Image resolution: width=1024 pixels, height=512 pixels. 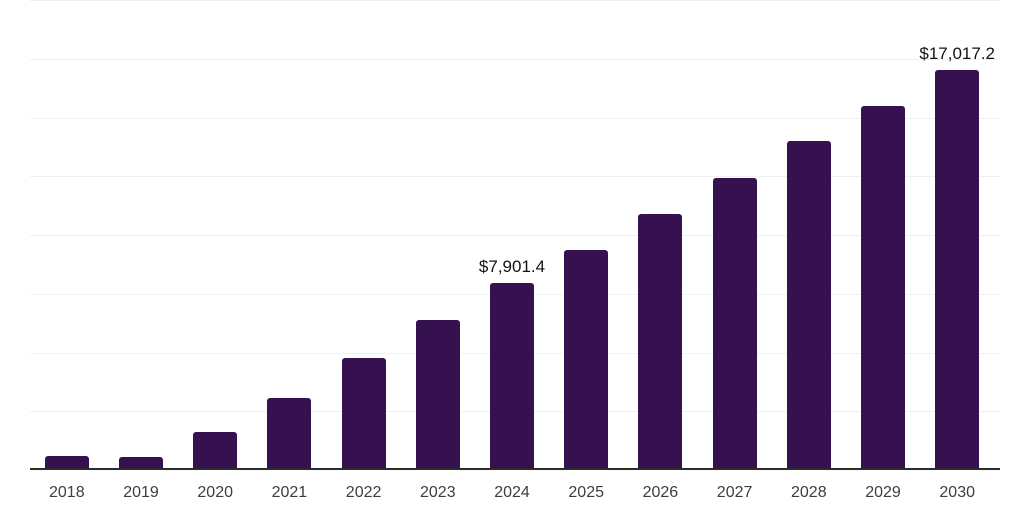 I want to click on bar-2028, so click(x=808, y=304).